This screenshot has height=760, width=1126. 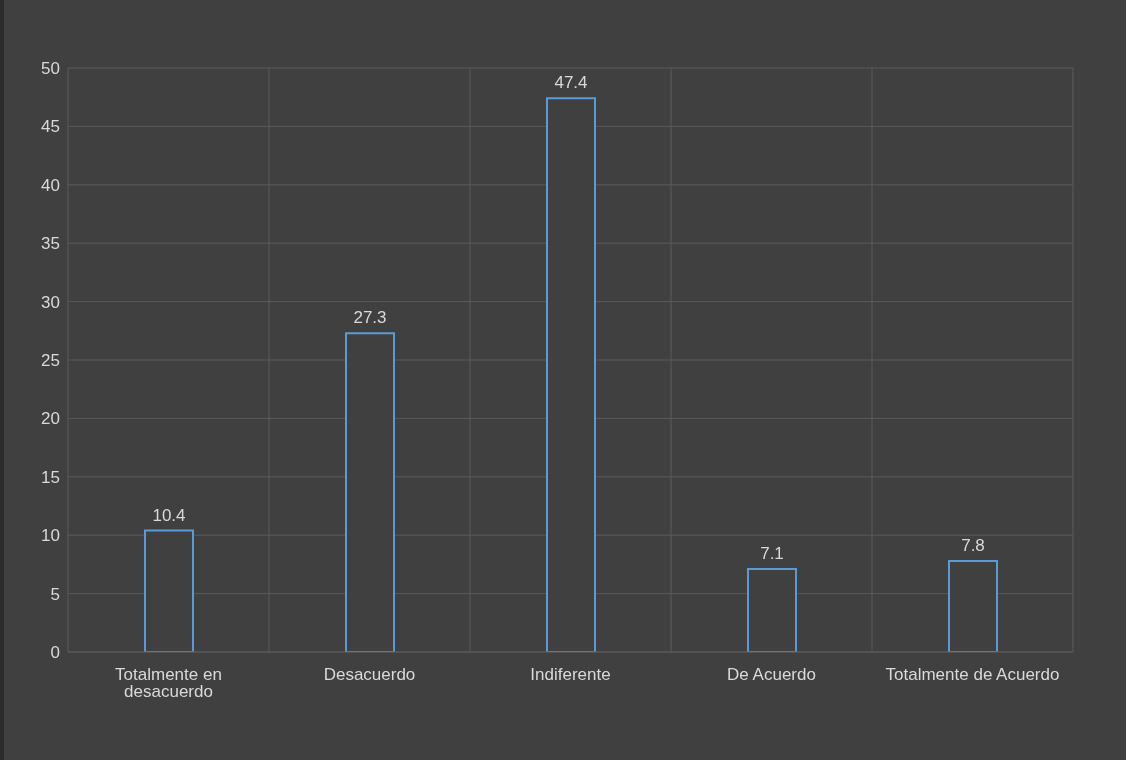 I want to click on x-tick-label: De Acuerdo, so click(x=771, y=675).